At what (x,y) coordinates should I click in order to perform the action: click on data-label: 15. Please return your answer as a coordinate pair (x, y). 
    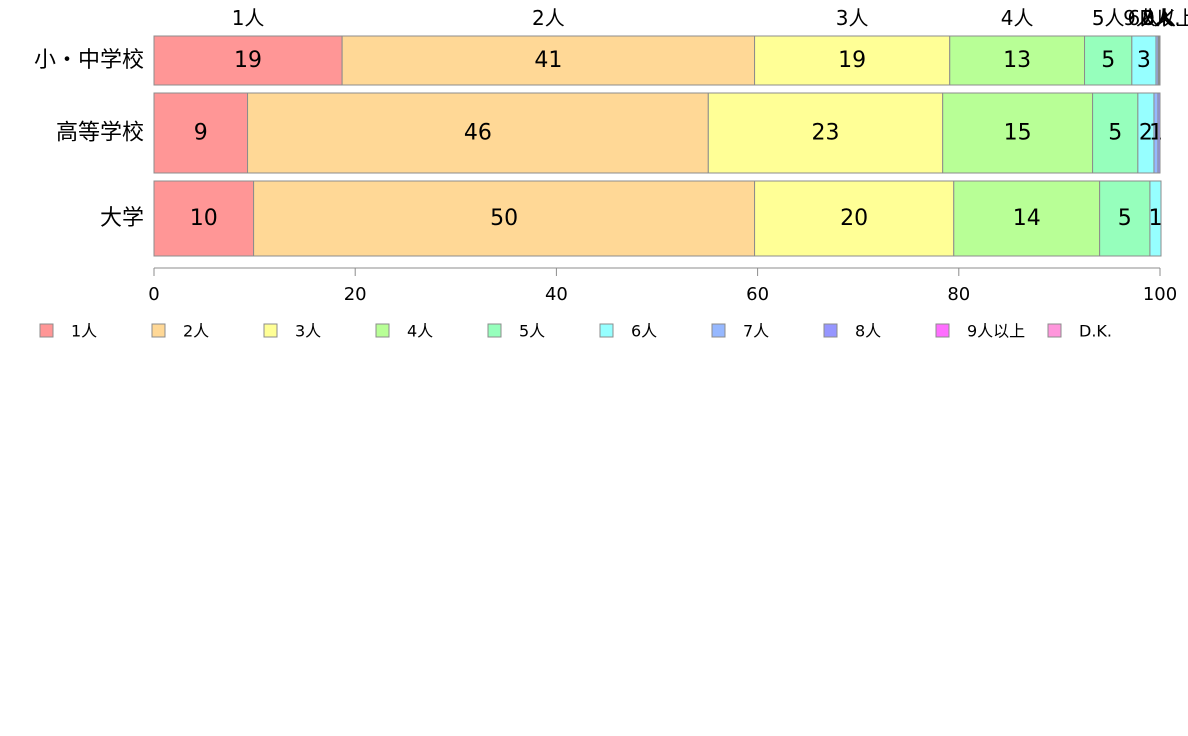
    Looking at the image, I should click on (1018, 133).